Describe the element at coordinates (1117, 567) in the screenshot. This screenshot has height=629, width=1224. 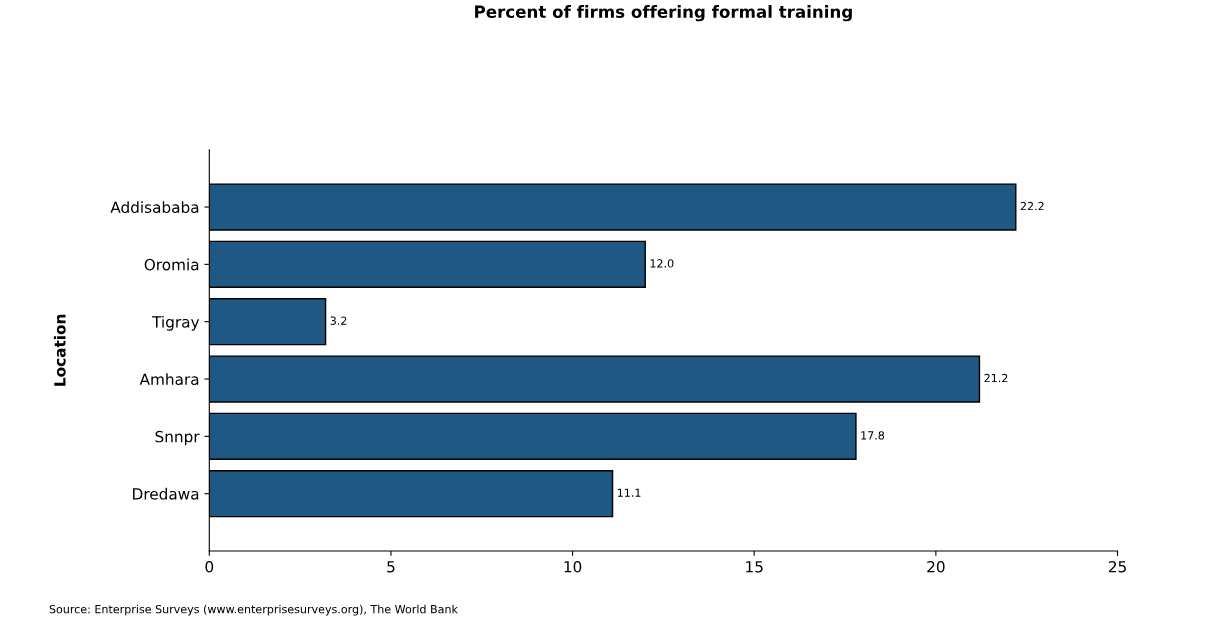
I see `x-tick-label: 25` at that location.